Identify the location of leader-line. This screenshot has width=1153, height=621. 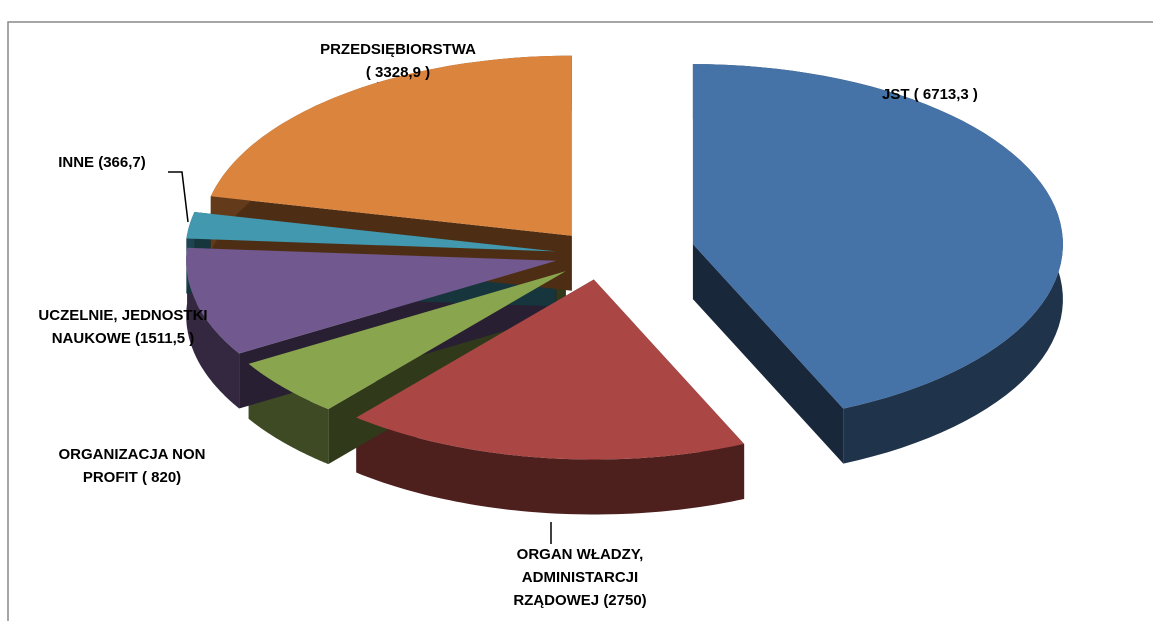
(178, 197).